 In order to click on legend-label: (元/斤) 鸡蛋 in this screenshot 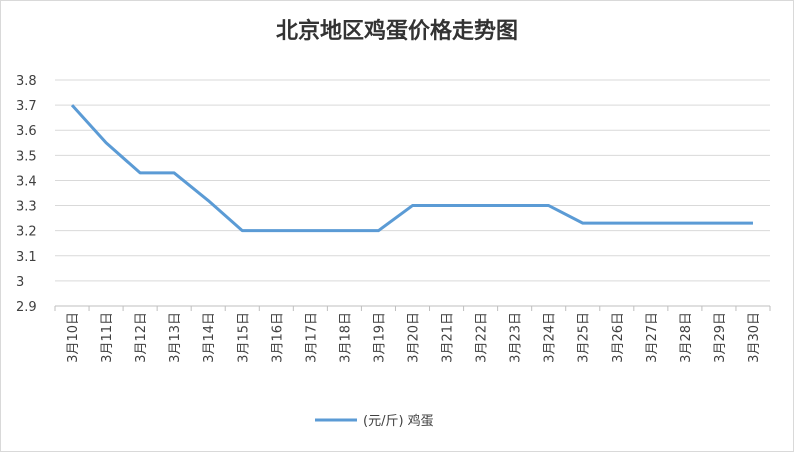, I will do `click(398, 421)`.